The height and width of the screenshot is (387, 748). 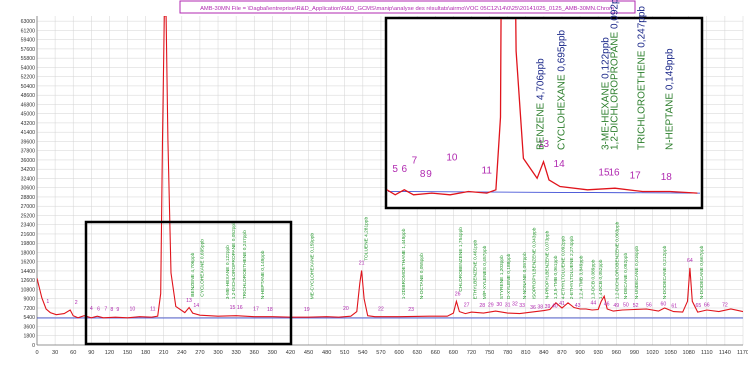 I want to click on compound-annotation: STYRENE 1,203ppb, so click(x=502, y=277).